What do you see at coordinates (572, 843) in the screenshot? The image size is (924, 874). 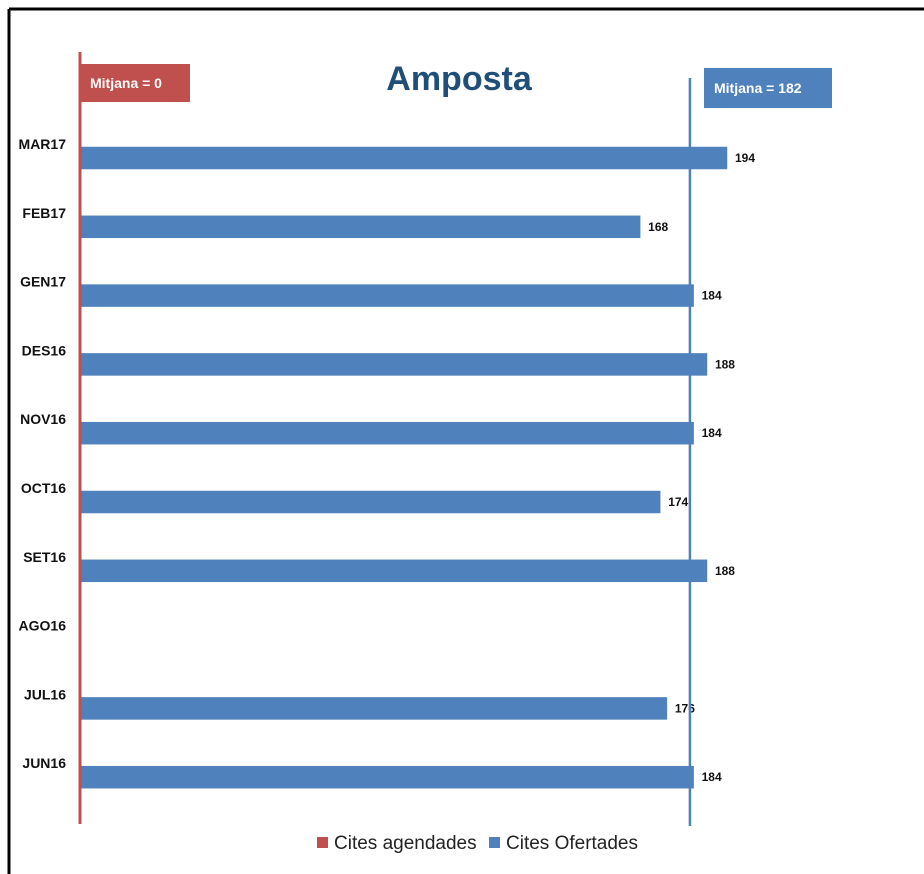 I see `legend-label-ofertades: Cites Ofertades` at bounding box center [572, 843].